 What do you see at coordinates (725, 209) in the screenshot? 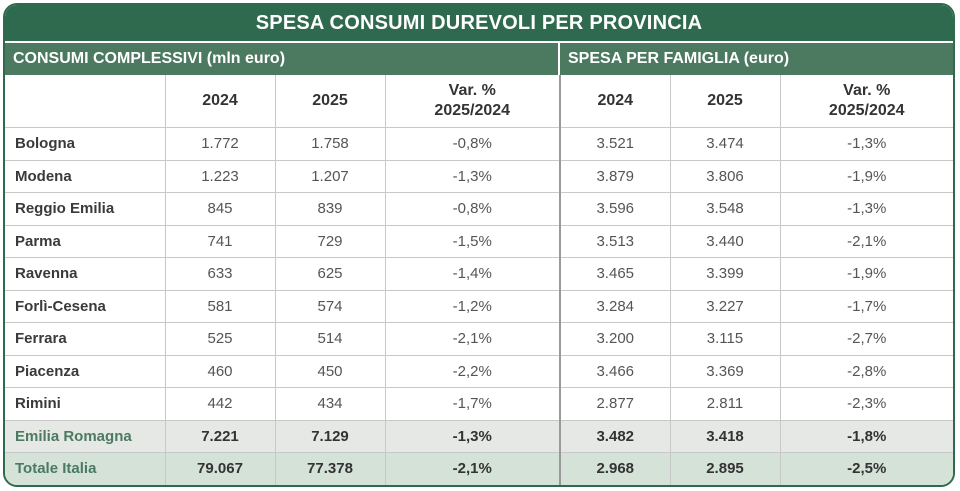
I see `cell-f2025: 3.548` at bounding box center [725, 209].